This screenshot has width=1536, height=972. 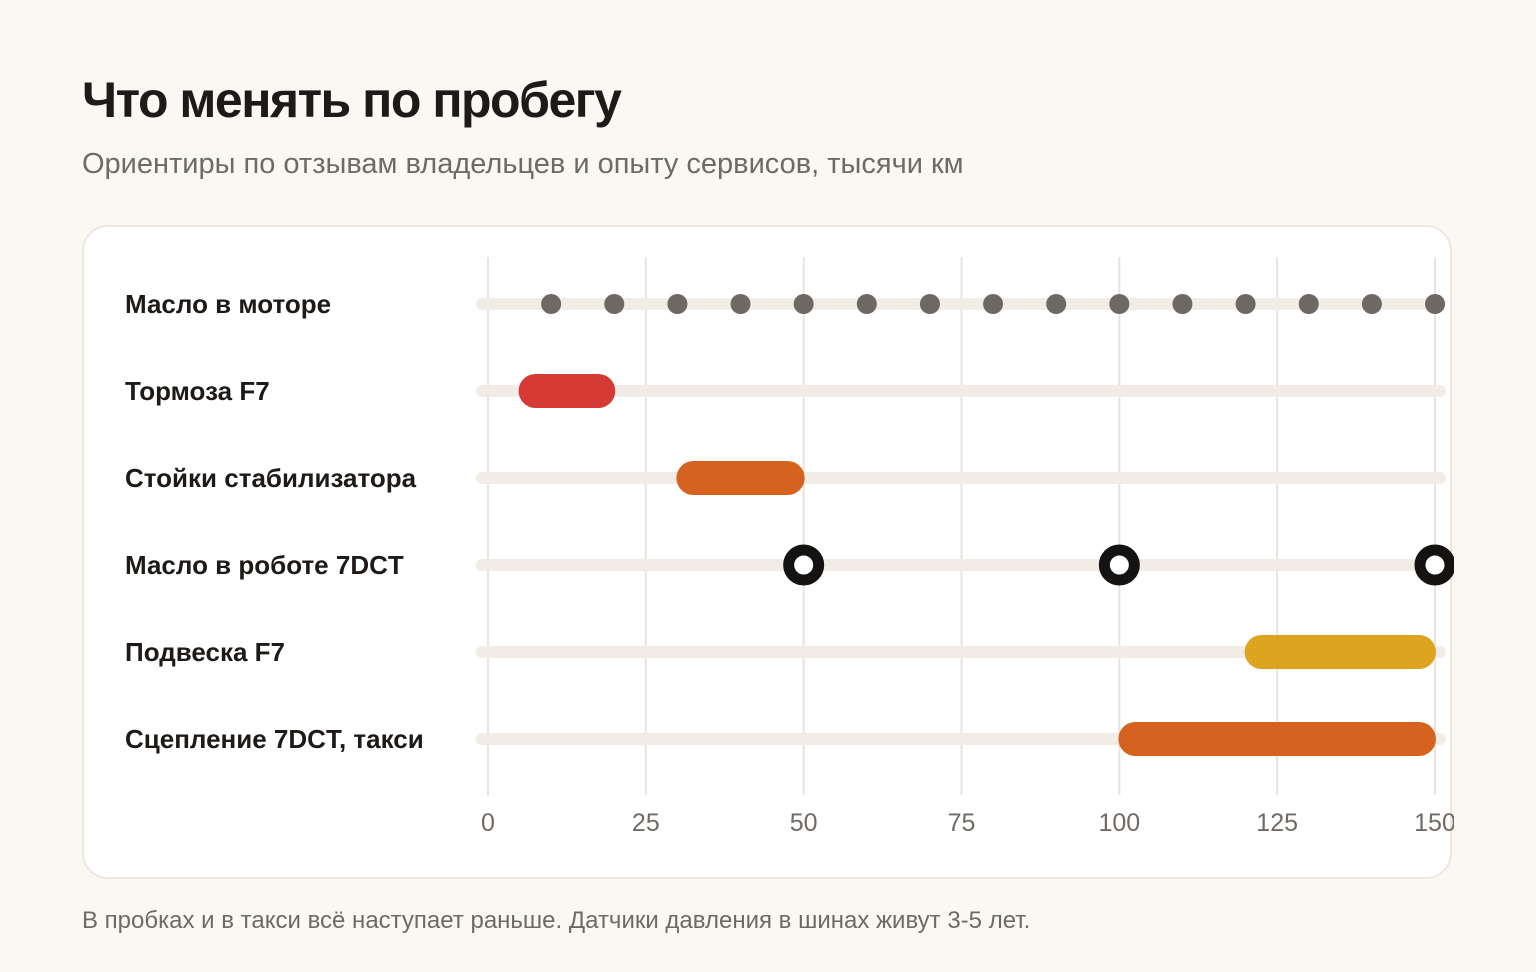 I want to click on row-label-5: Сцепление 7DCT, такси, so click(x=274, y=739).